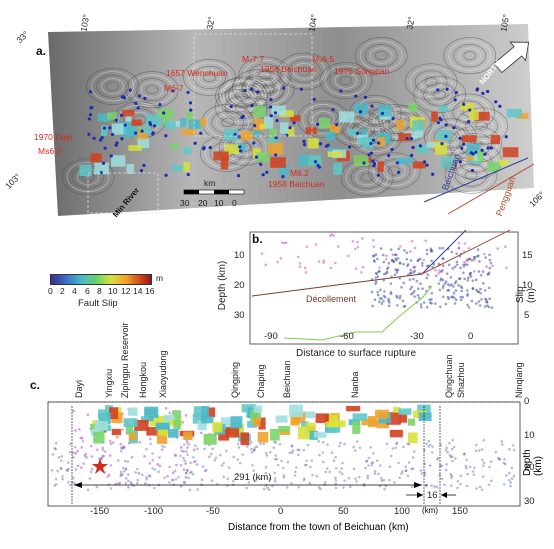  Describe the element at coordinates (261, 381) in the screenshot. I see `town-label: Chaping` at that location.